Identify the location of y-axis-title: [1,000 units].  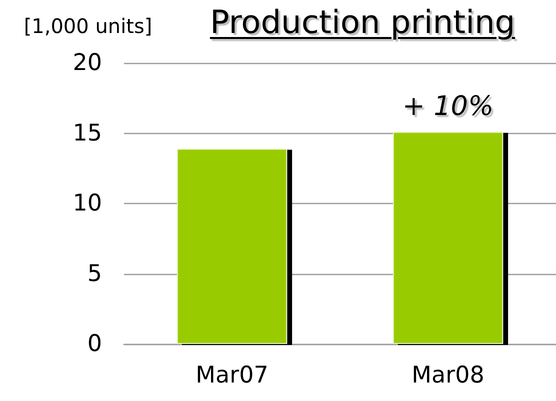
(88, 26).